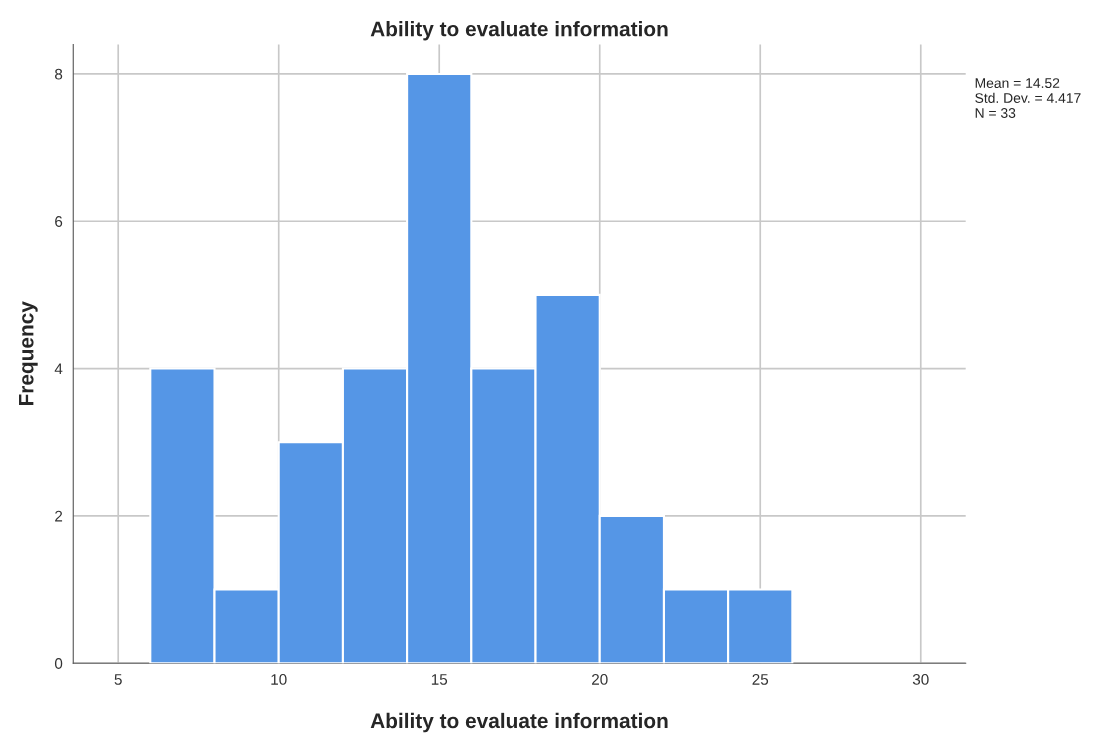  Describe the element at coordinates (600, 679) in the screenshot. I see `x-tick-label: 20` at that location.